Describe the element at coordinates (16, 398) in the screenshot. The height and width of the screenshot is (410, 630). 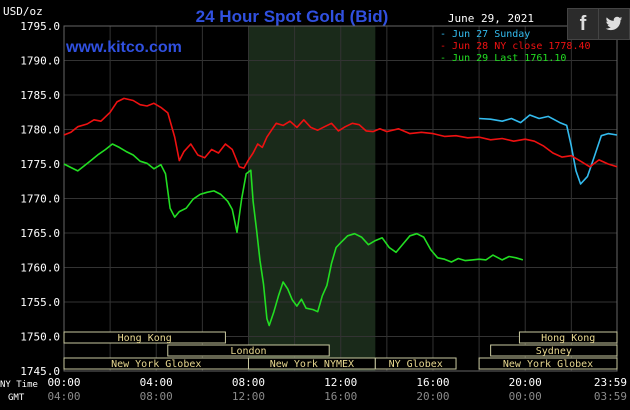
I see `gmt-label: GMT` at that location.